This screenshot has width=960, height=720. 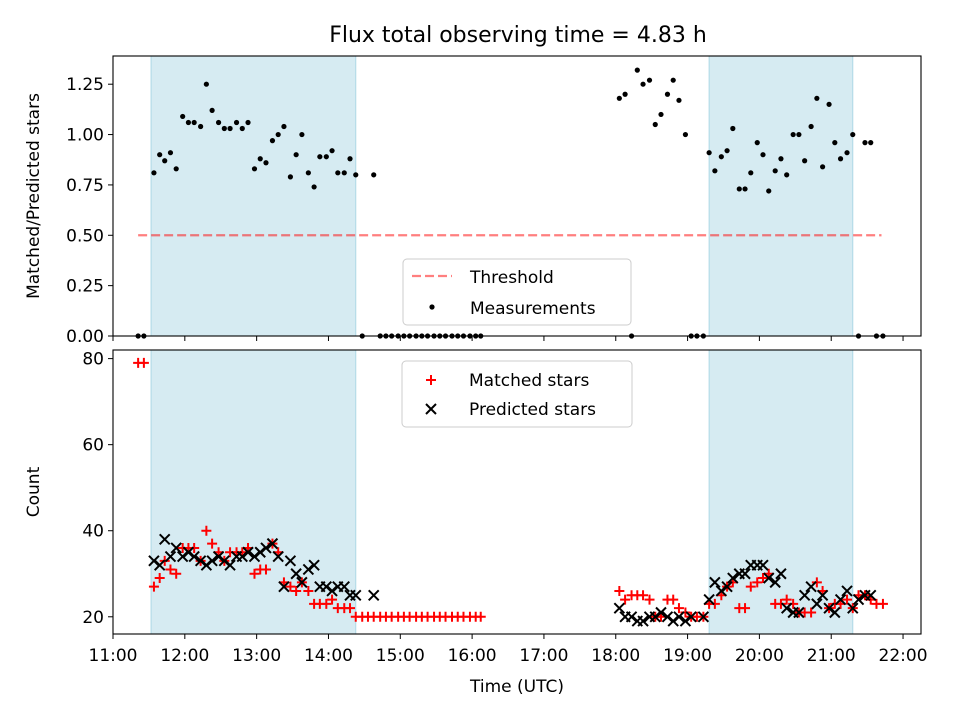 I want to click on x-tick-label: 13:00, so click(x=256, y=656).